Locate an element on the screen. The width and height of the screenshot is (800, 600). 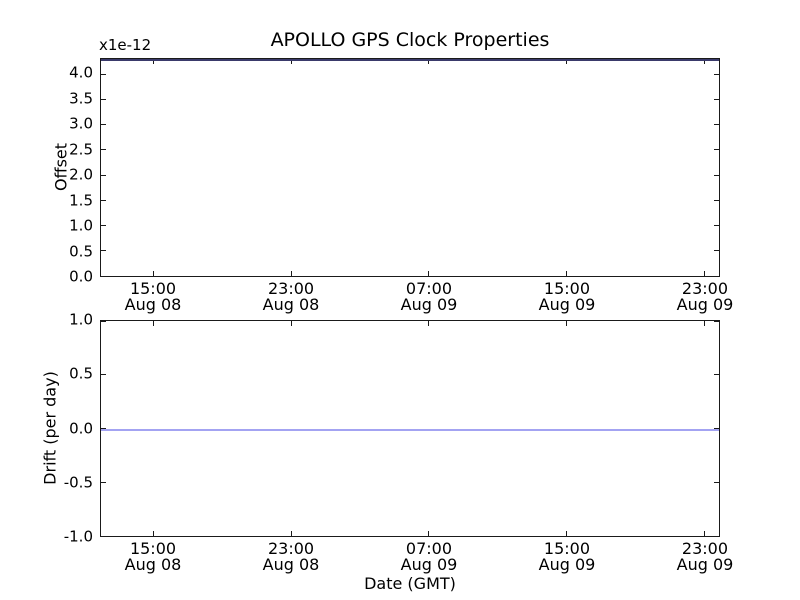
y-tick-label: 2.0 is located at coordinates (81, 174).